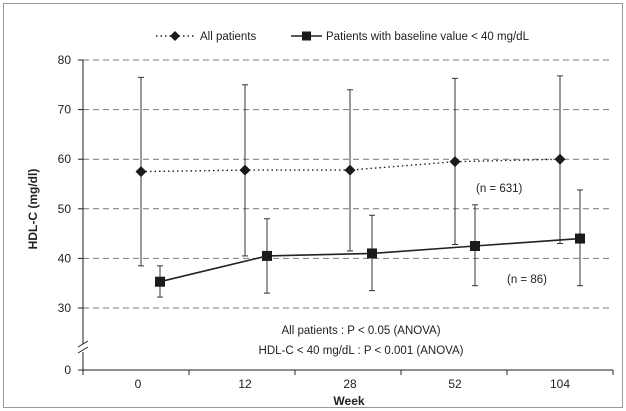 This screenshot has width=626, height=411. Describe the element at coordinates (33, 209) in the screenshot. I see `y-axis-title: HDL-C (mg/dl)` at that location.